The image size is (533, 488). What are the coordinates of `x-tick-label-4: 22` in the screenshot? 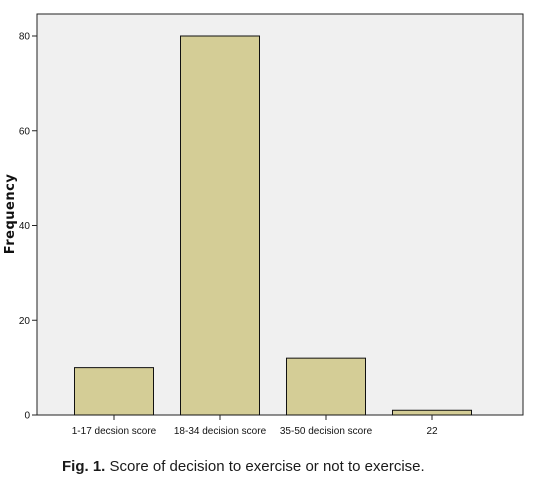 It's located at (432, 431).